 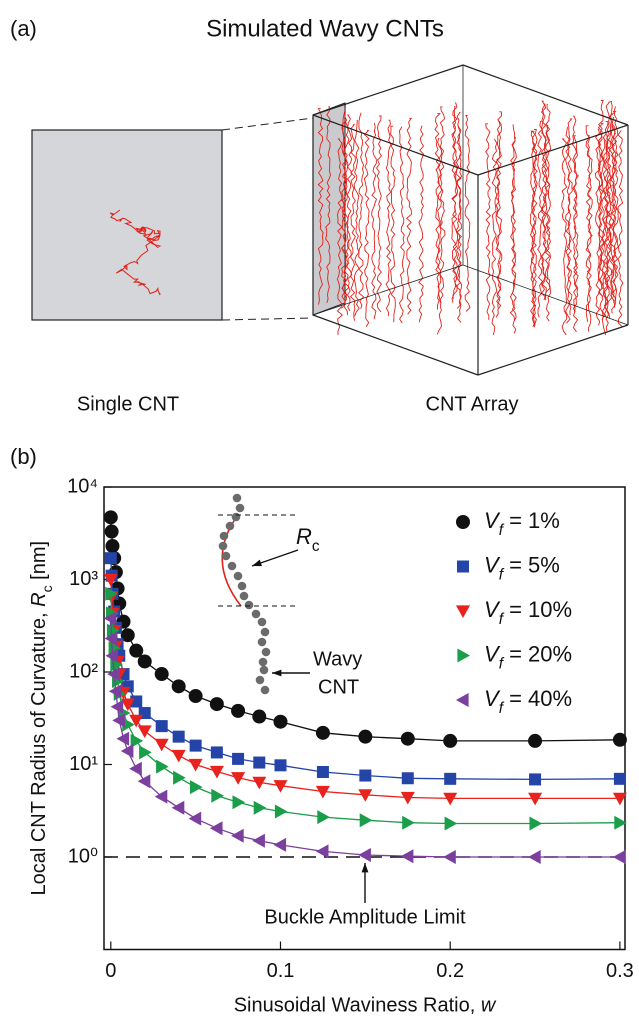 What do you see at coordinates (281, 971) in the screenshot?
I see `x-tick-label: 0.1` at bounding box center [281, 971].